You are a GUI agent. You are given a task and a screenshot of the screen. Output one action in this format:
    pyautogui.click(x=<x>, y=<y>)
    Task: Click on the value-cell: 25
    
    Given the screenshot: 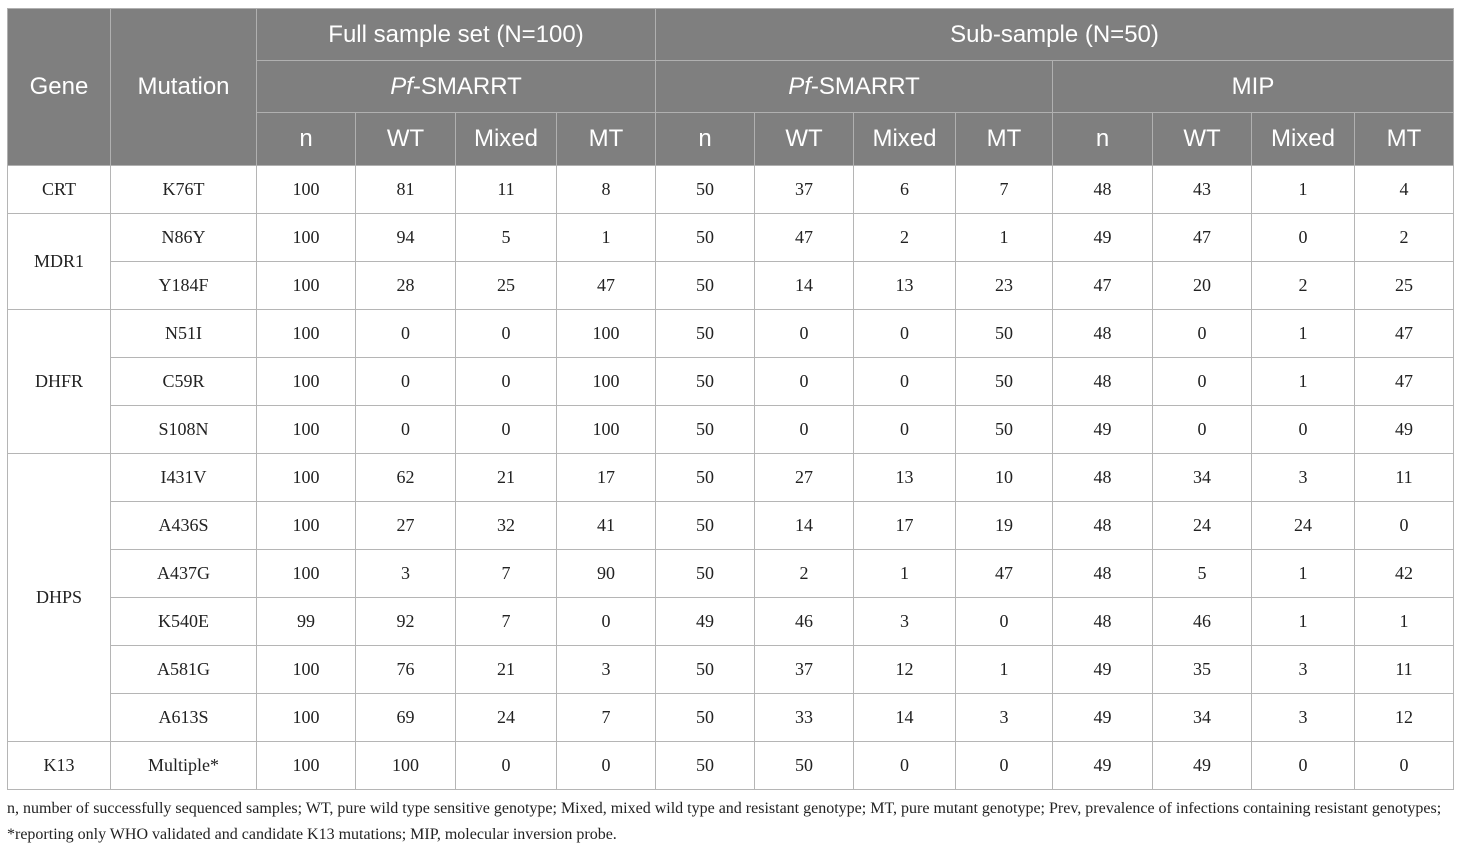 What is the action you would take?
    pyautogui.click(x=1404, y=285)
    